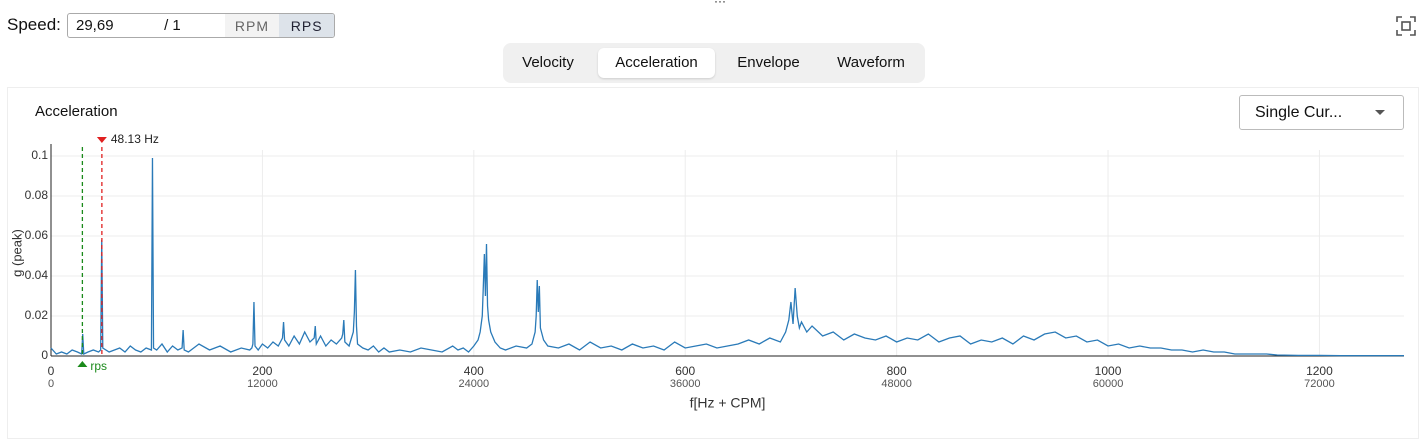  What do you see at coordinates (1108, 384) in the screenshot?
I see `x2-tick-label: 60000` at bounding box center [1108, 384].